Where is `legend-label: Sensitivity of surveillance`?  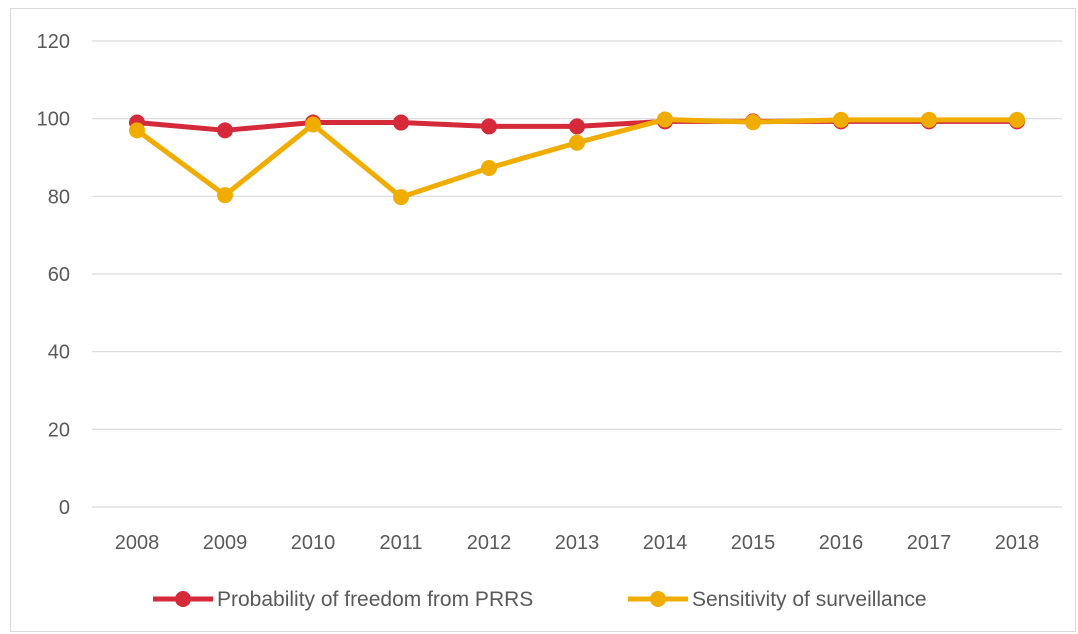
legend-label: Sensitivity of surveillance is located at coordinates (809, 599).